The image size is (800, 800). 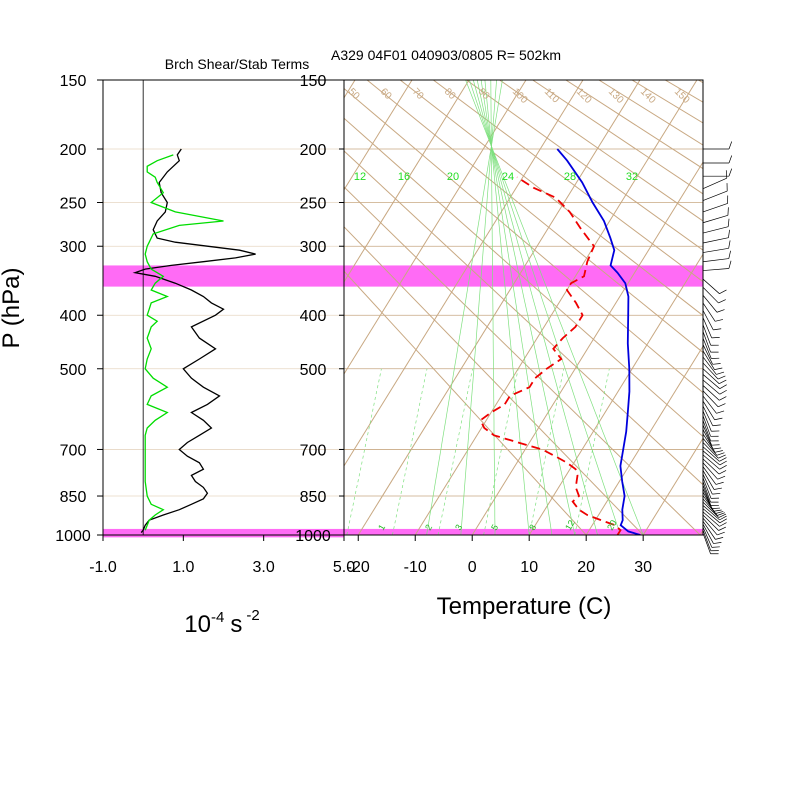 What do you see at coordinates (524, 606) in the screenshot?
I see `skewt-x-axis-label: Temperature (C)` at bounding box center [524, 606].